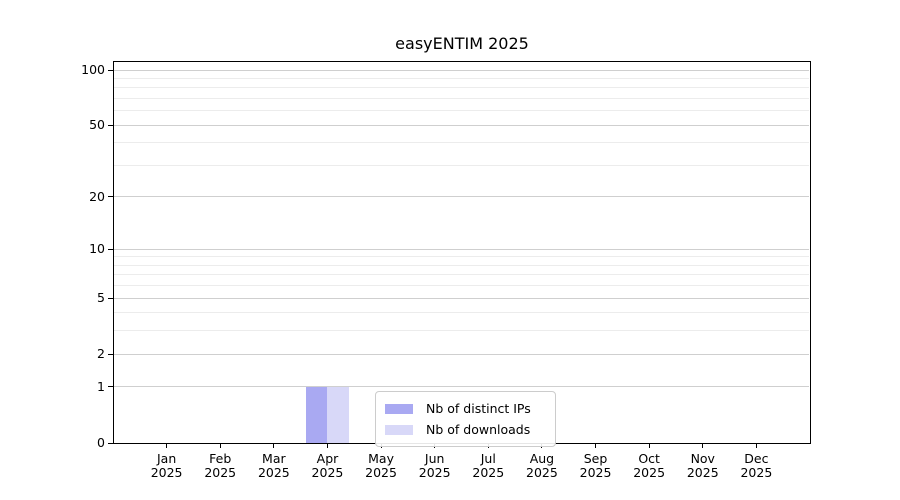  I want to click on legend-swatch-distinct-ips-icon, so click(399, 408).